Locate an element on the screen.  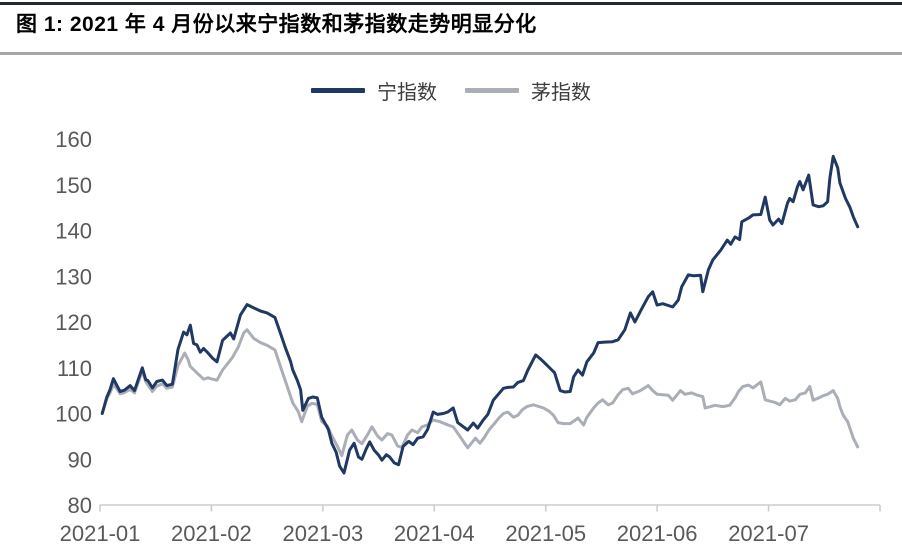
x-axis-tick-label: 2021-05 is located at coordinates (545, 533).